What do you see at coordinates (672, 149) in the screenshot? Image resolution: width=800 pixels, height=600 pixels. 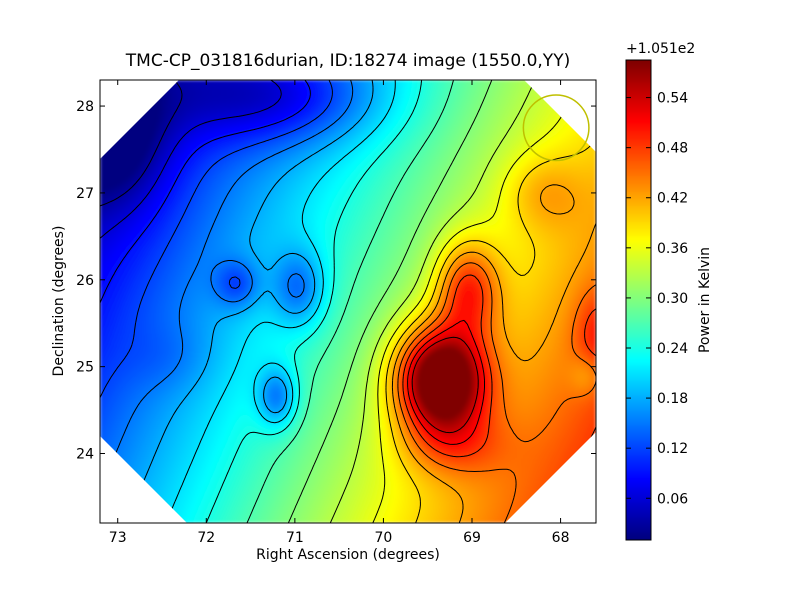 I see `colorbar-tick-label: 0.48` at bounding box center [672, 149].